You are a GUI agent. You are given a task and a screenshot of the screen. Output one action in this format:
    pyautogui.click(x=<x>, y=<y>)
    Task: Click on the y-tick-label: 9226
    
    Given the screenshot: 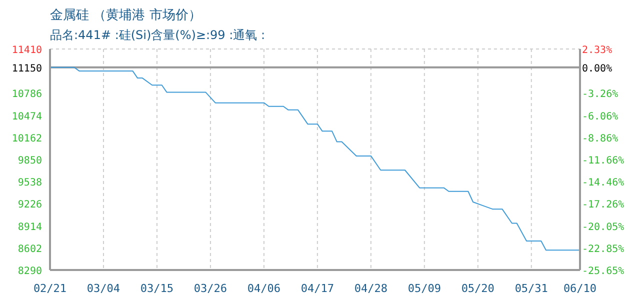 What is the action you would take?
    pyautogui.click(x=30, y=205)
    